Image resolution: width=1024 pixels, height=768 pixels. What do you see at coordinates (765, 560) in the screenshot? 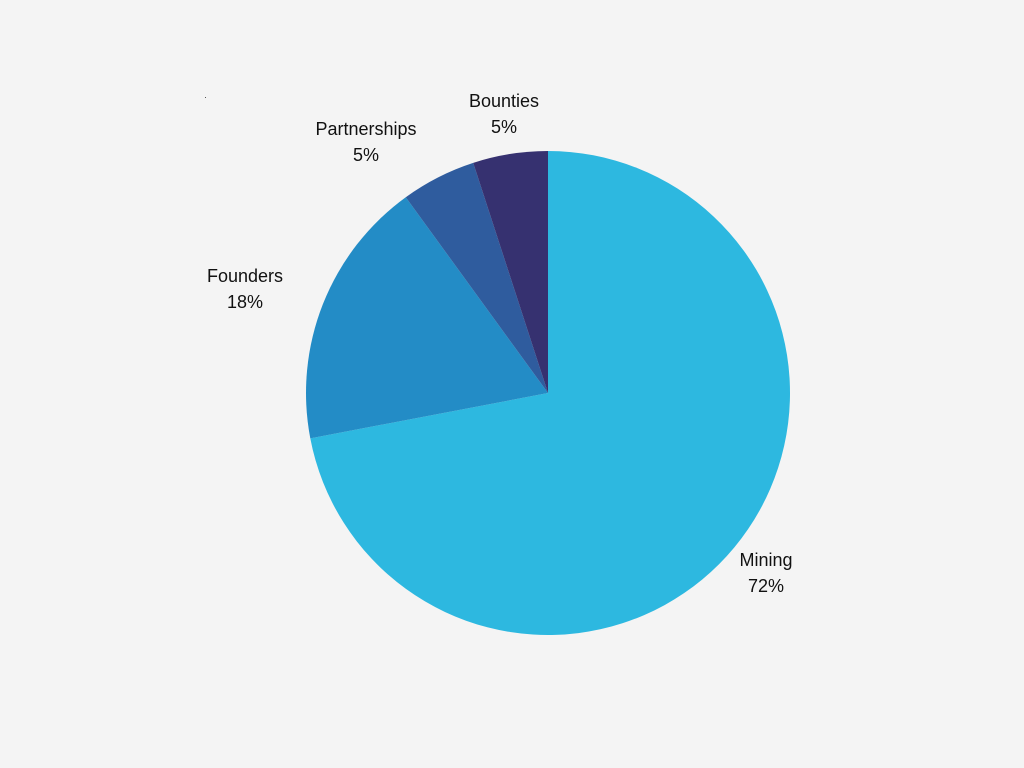
I see `slice-label-mining: Mining` at bounding box center [765, 560].